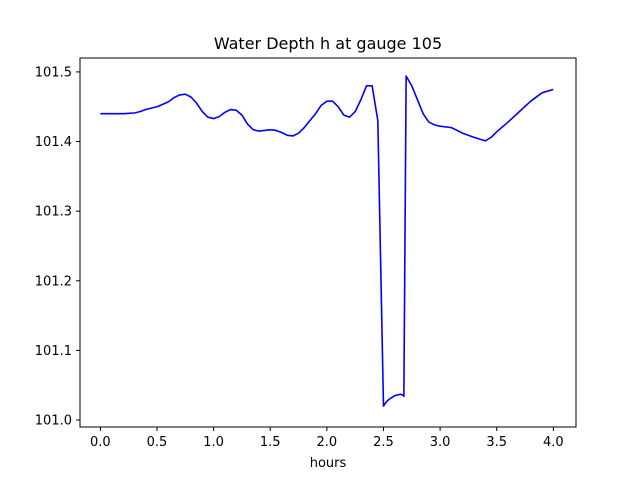 This screenshot has height=480, width=640. I want to click on x-tick-label: 2.5, so click(383, 442).